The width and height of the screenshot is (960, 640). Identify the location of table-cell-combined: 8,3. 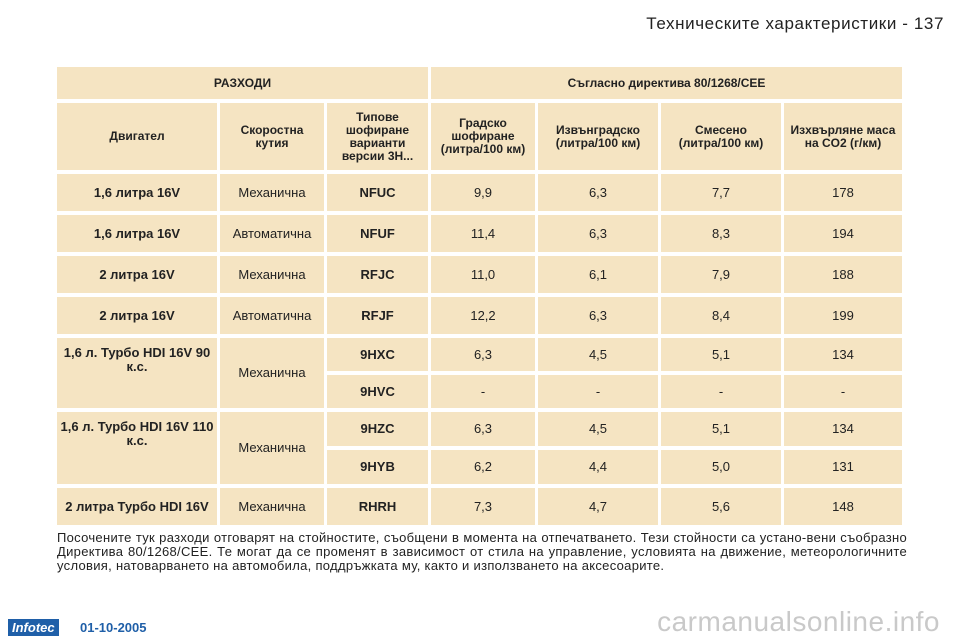
(721, 233).